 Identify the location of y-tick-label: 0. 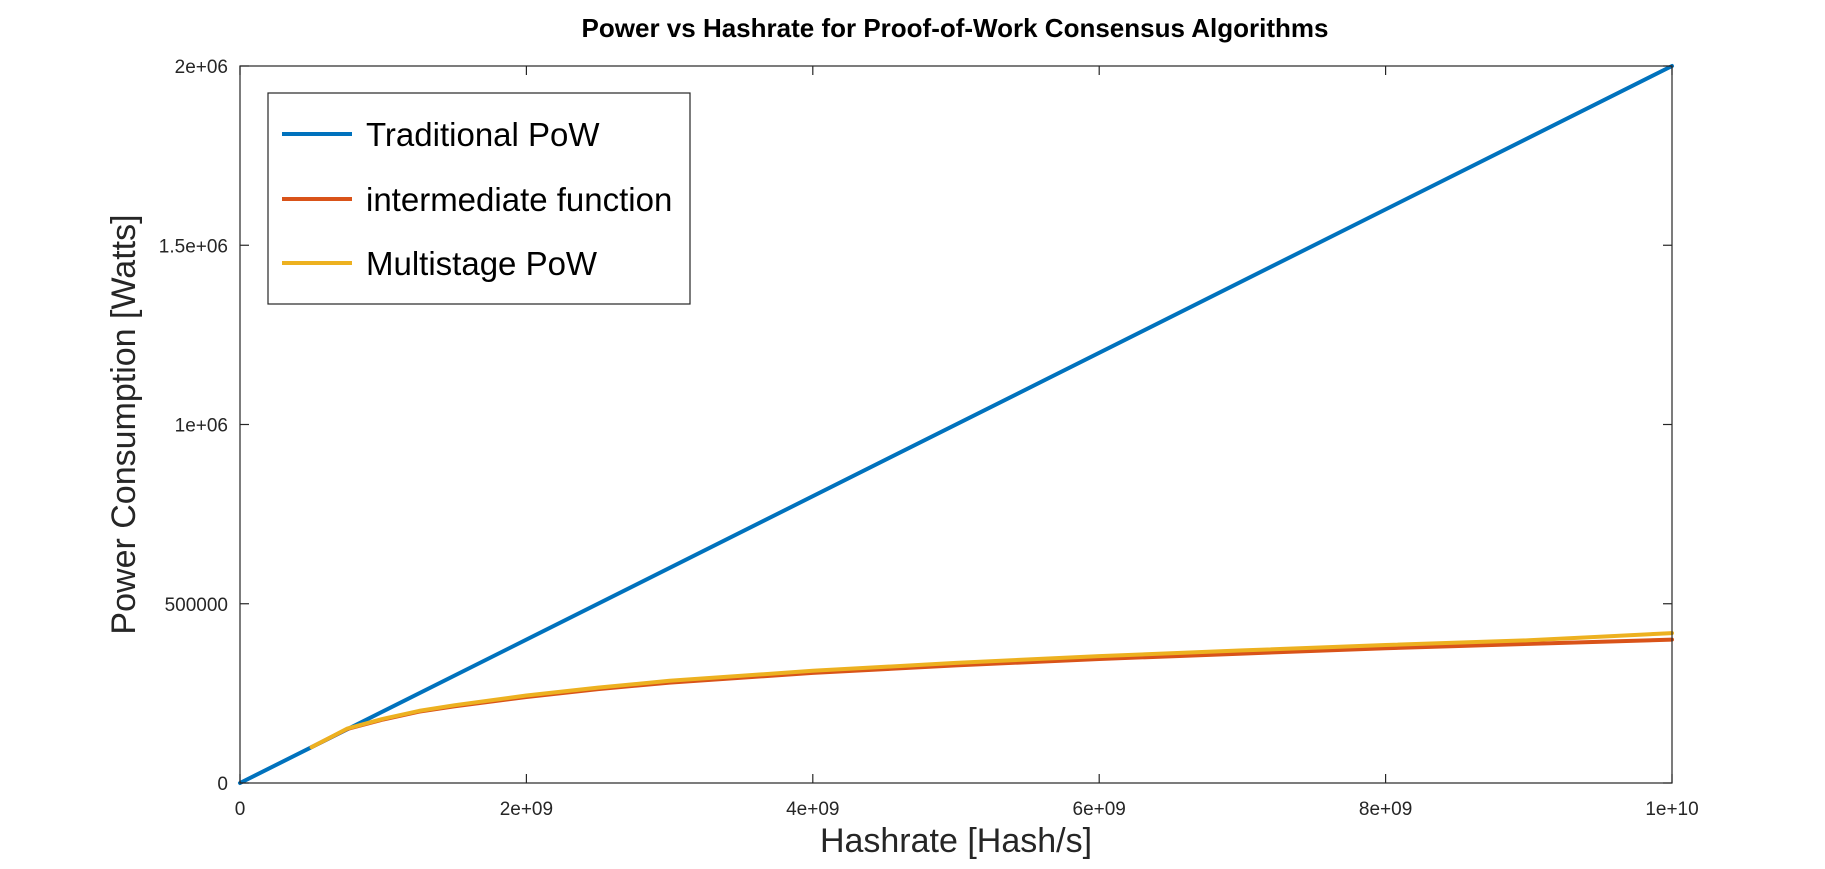
(222, 784).